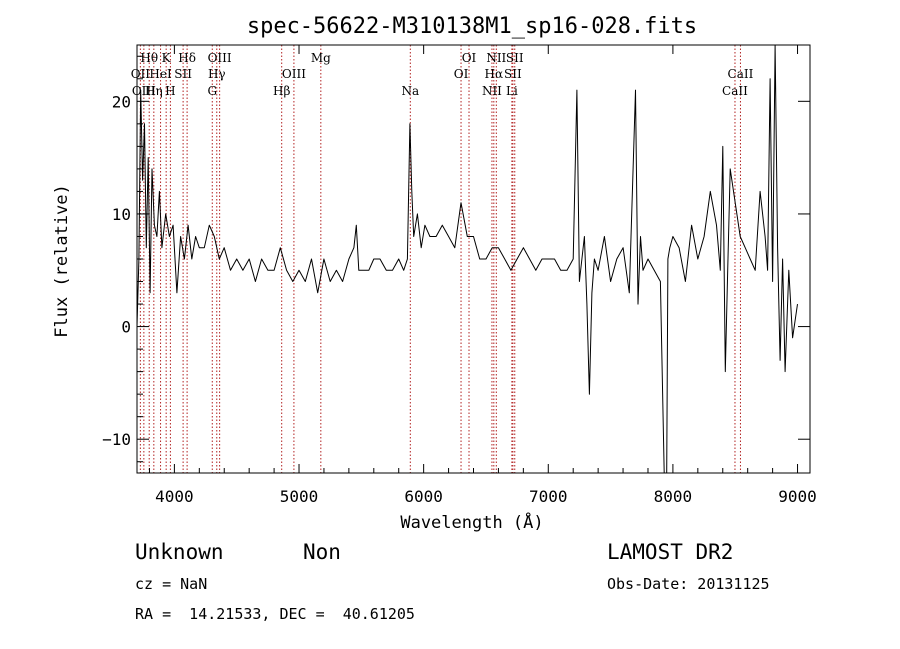  What do you see at coordinates (294, 74) in the screenshot?
I see `line-marker-label-13: OIII` at bounding box center [294, 74].